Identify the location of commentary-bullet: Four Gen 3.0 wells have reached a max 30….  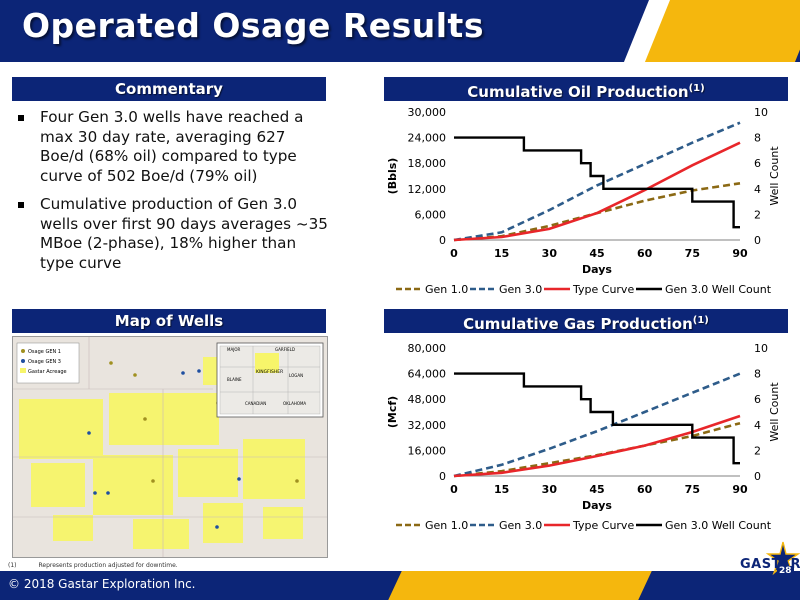
(174, 147).